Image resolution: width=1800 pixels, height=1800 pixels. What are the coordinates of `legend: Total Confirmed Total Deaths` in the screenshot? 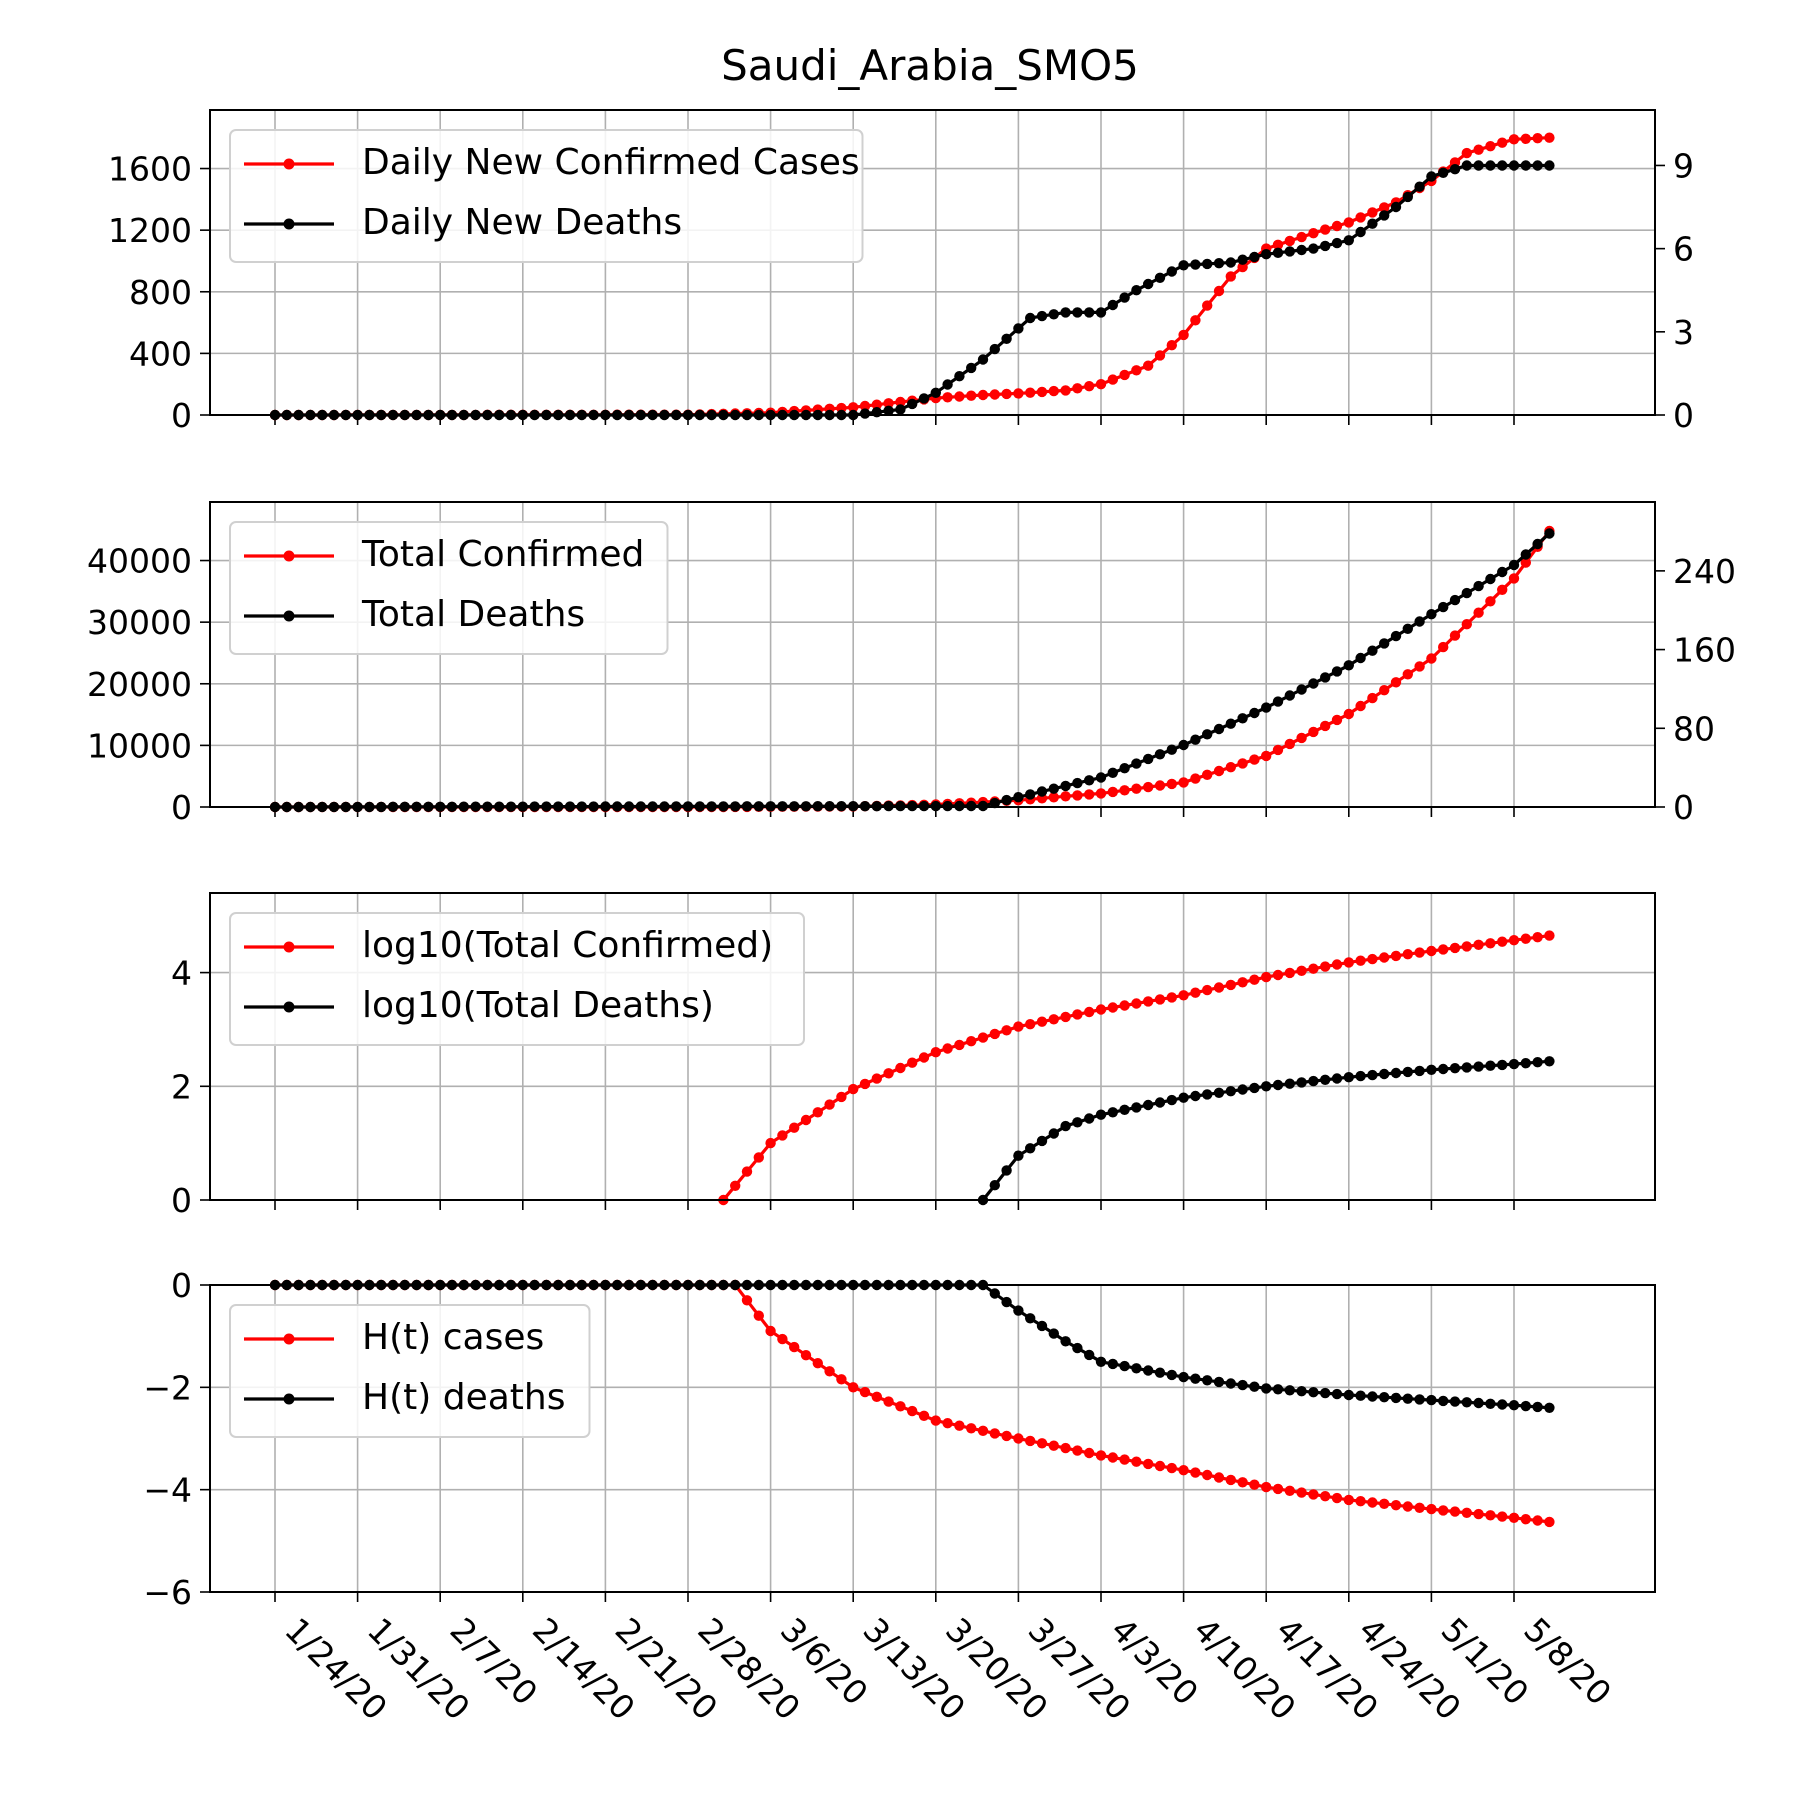 It's located at (449, 588).